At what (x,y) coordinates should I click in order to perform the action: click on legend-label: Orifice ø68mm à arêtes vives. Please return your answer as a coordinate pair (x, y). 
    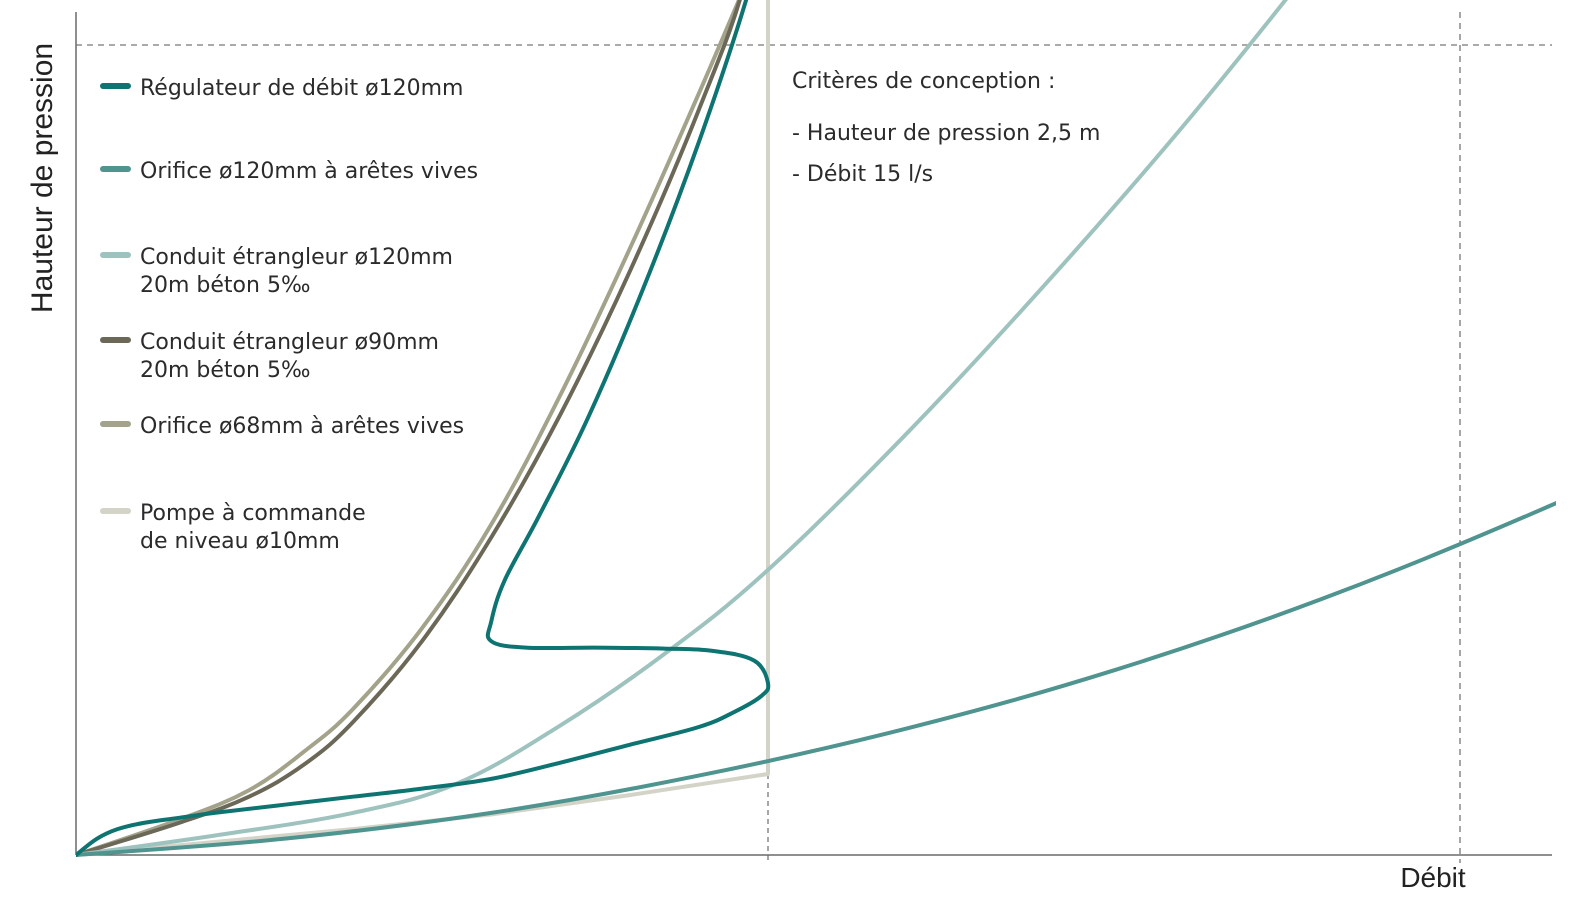
    Looking at the image, I should click on (302, 426).